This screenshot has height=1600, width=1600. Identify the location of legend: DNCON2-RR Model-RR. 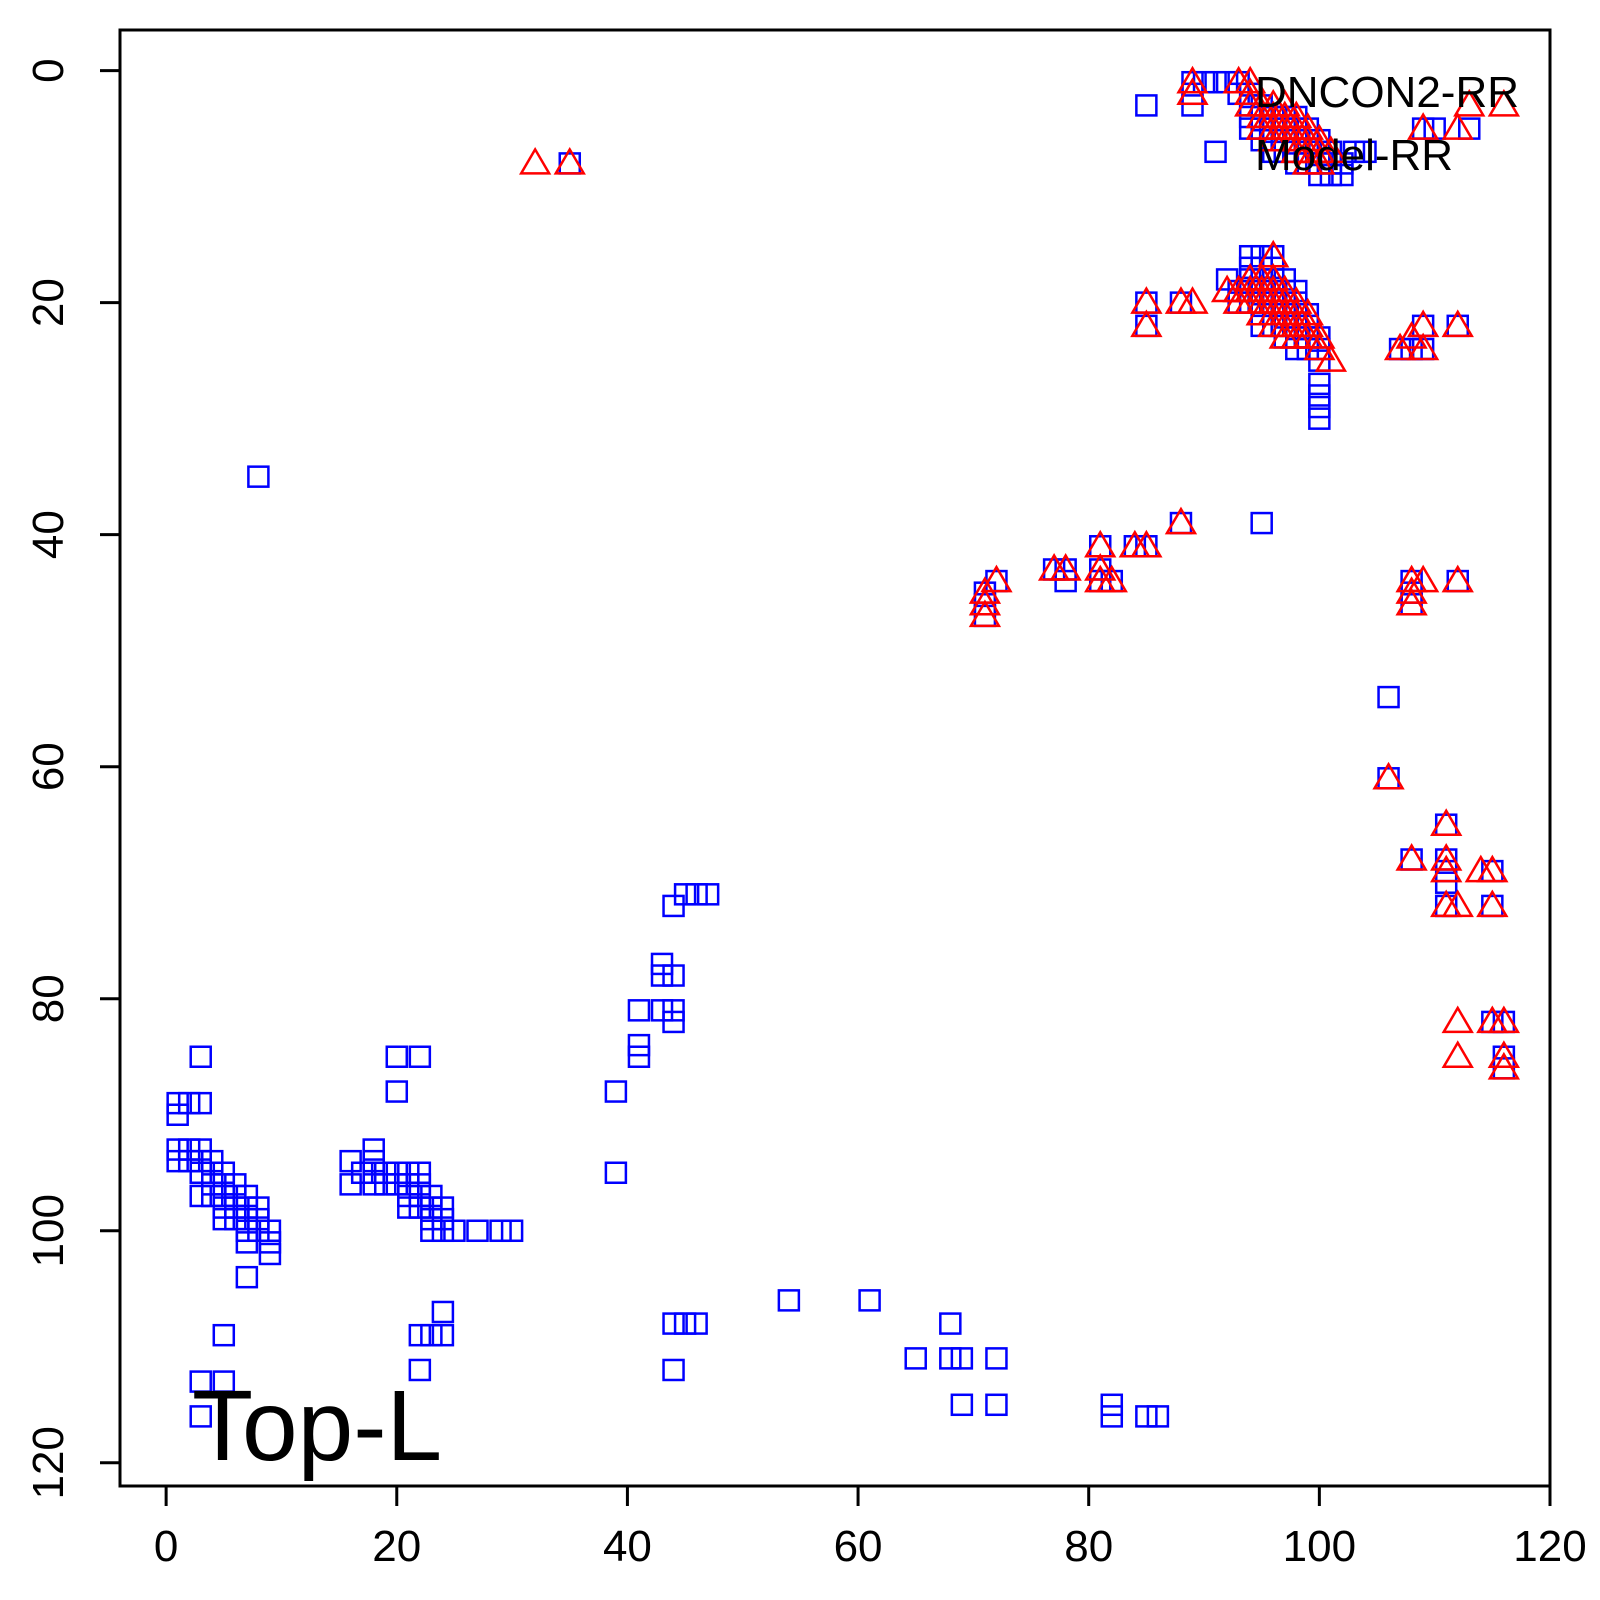
(1387, 124).